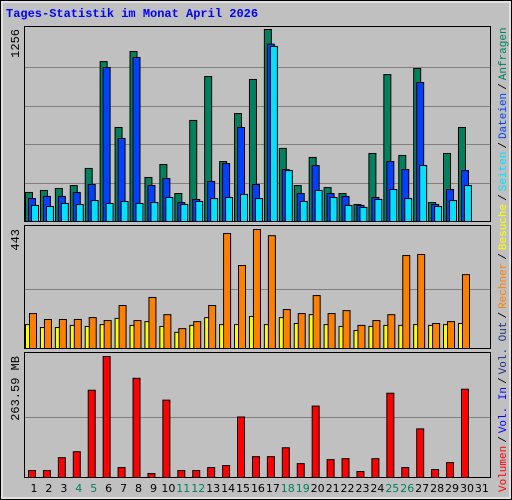 The height and width of the screenshot is (500, 512). Describe the element at coordinates (362, 488) in the screenshot. I see `x-tick-label: 23` at that location.